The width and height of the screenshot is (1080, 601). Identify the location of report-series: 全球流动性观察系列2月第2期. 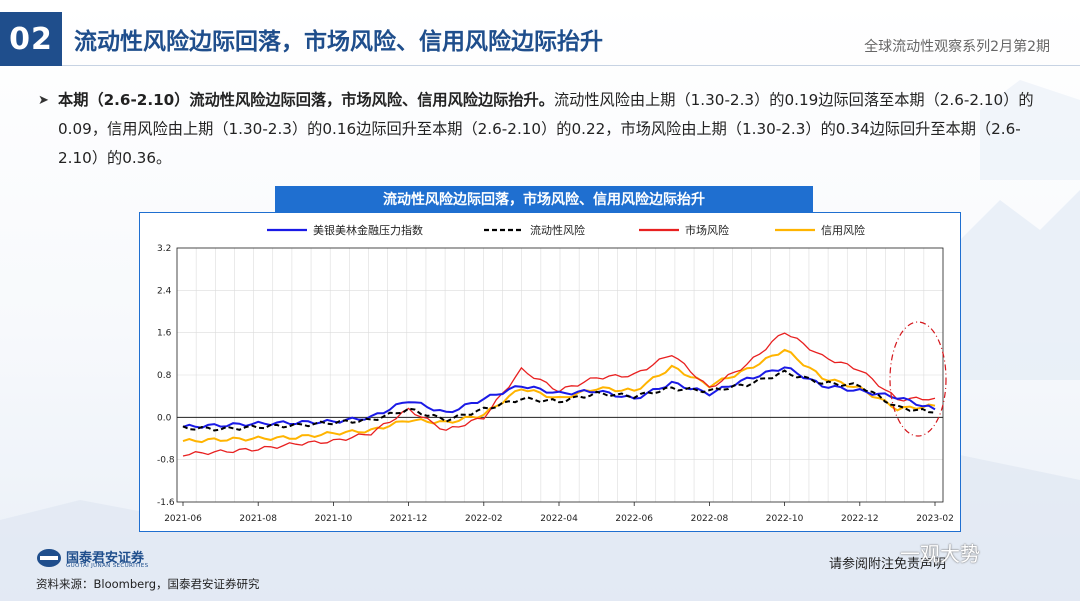
(957, 47).